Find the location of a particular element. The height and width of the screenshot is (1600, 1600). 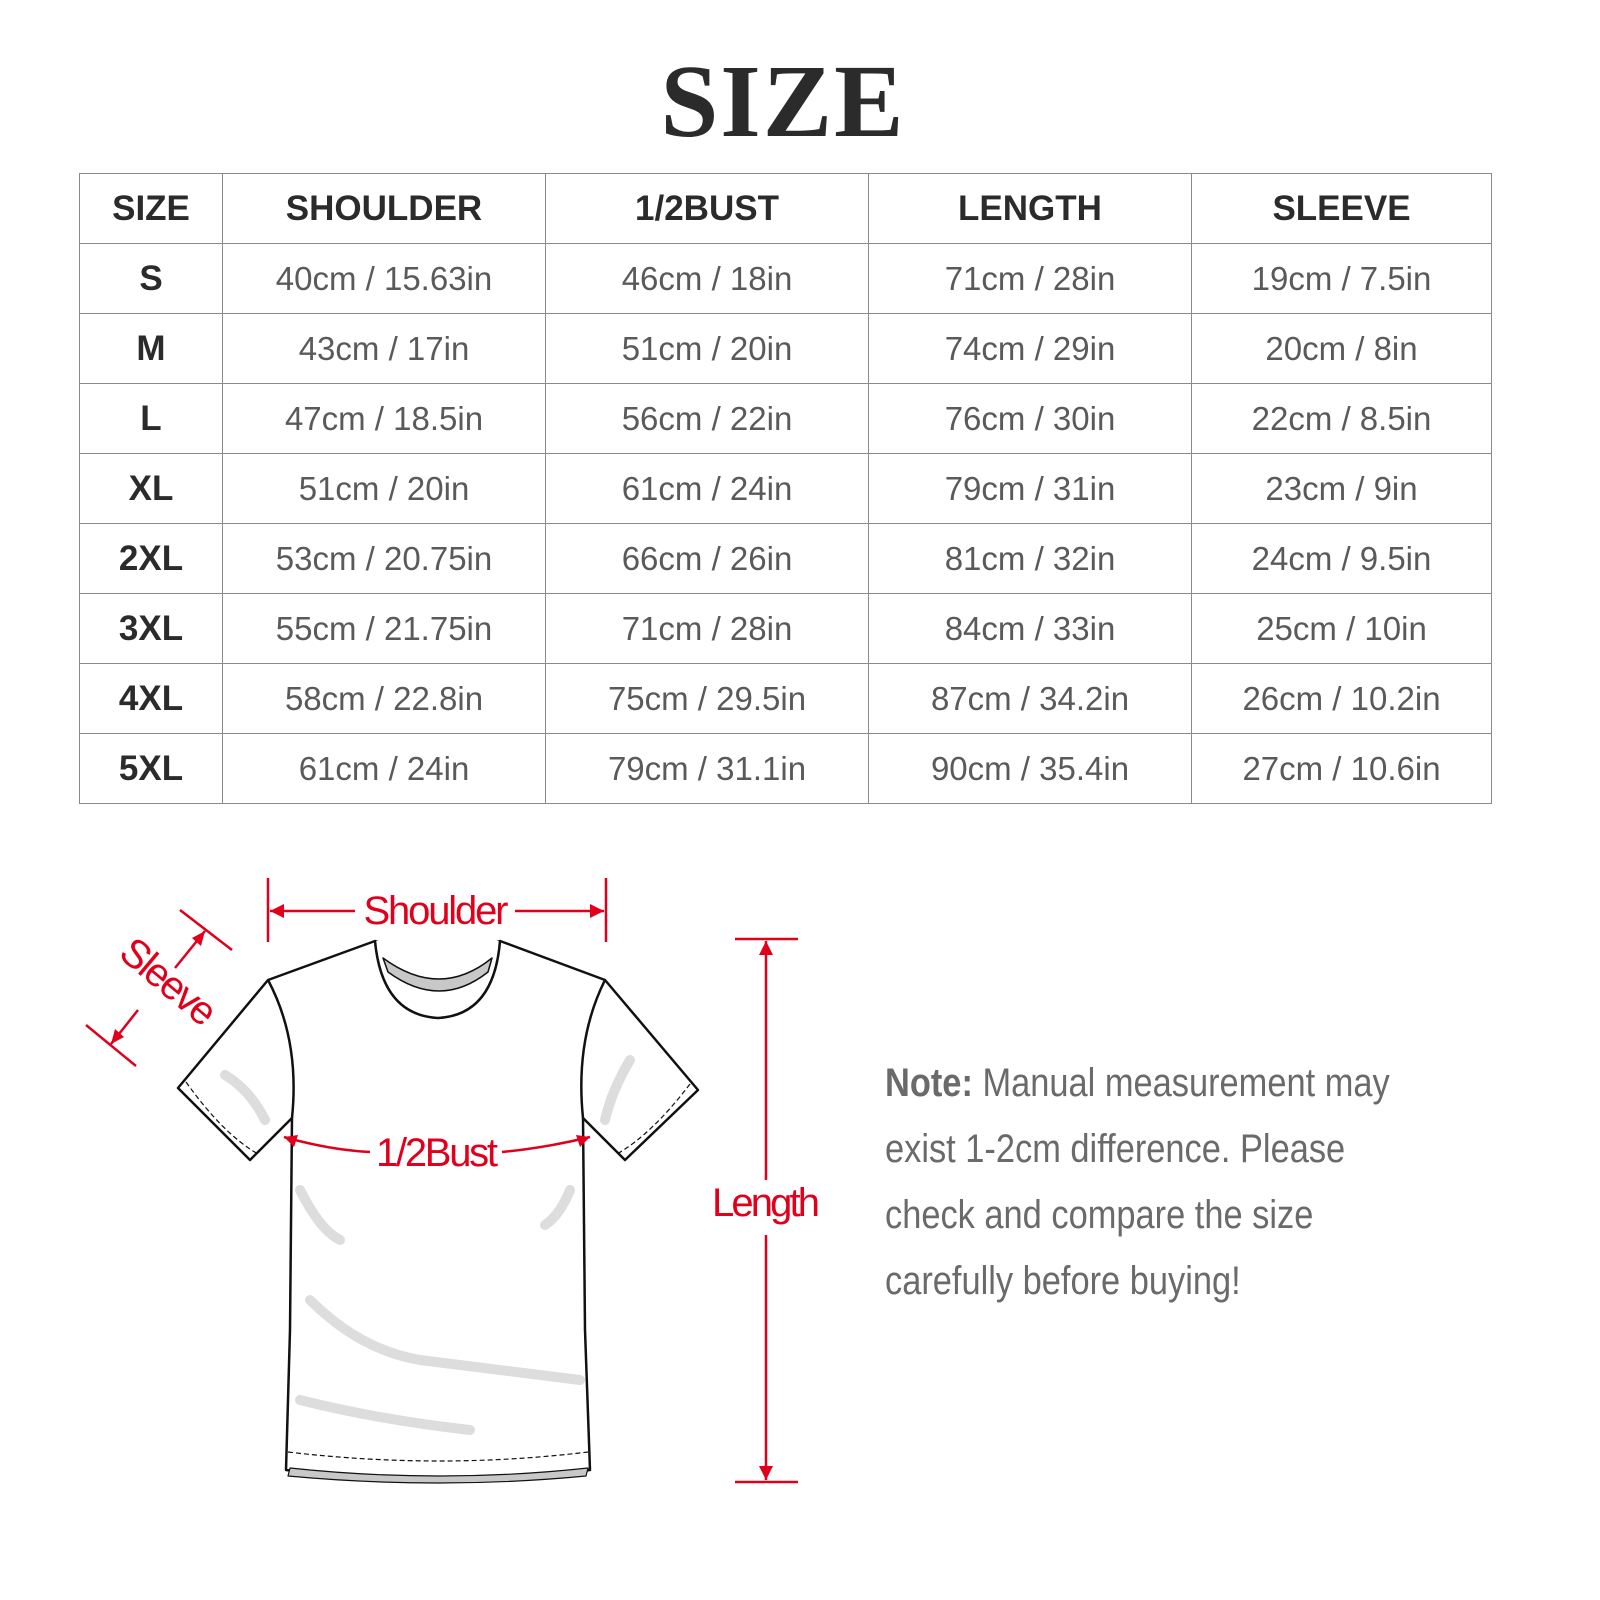

note-line: check and compare the size is located at coordinates (1099, 1215).